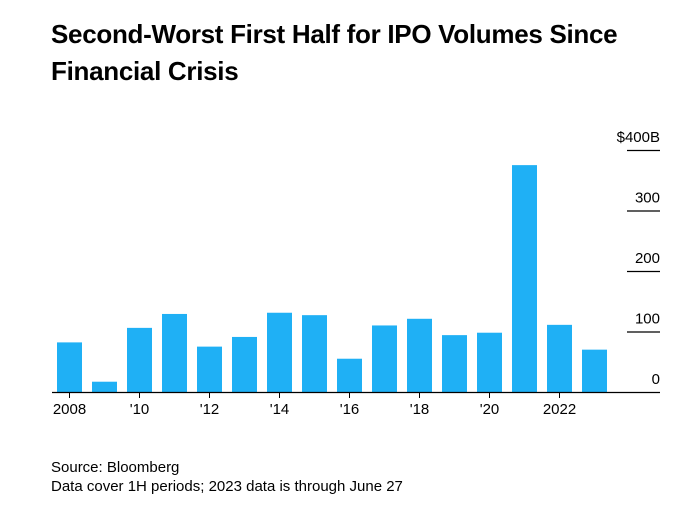 This screenshot has height=525, width=700. Describe the element at coordinates (524, 278) in the screenshot. I see `bar-2021` at that location.